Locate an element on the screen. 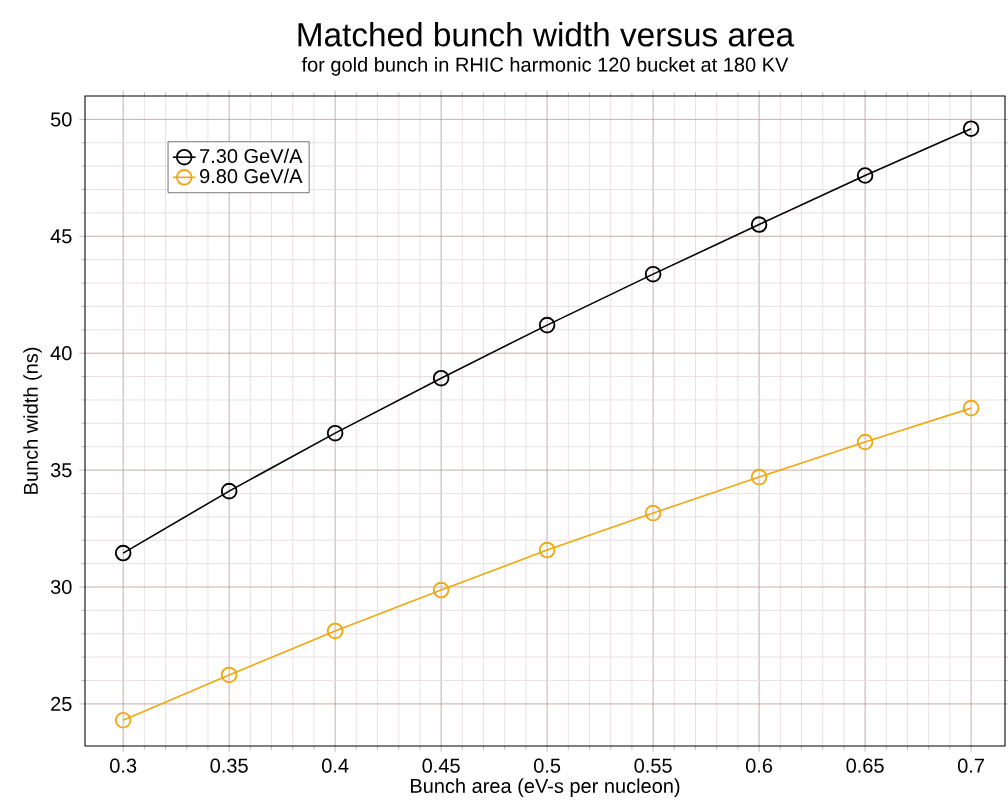 This screenshot has height=812, width=1008. x-tick-label: 0.5 is located at coordinates (547, 765).